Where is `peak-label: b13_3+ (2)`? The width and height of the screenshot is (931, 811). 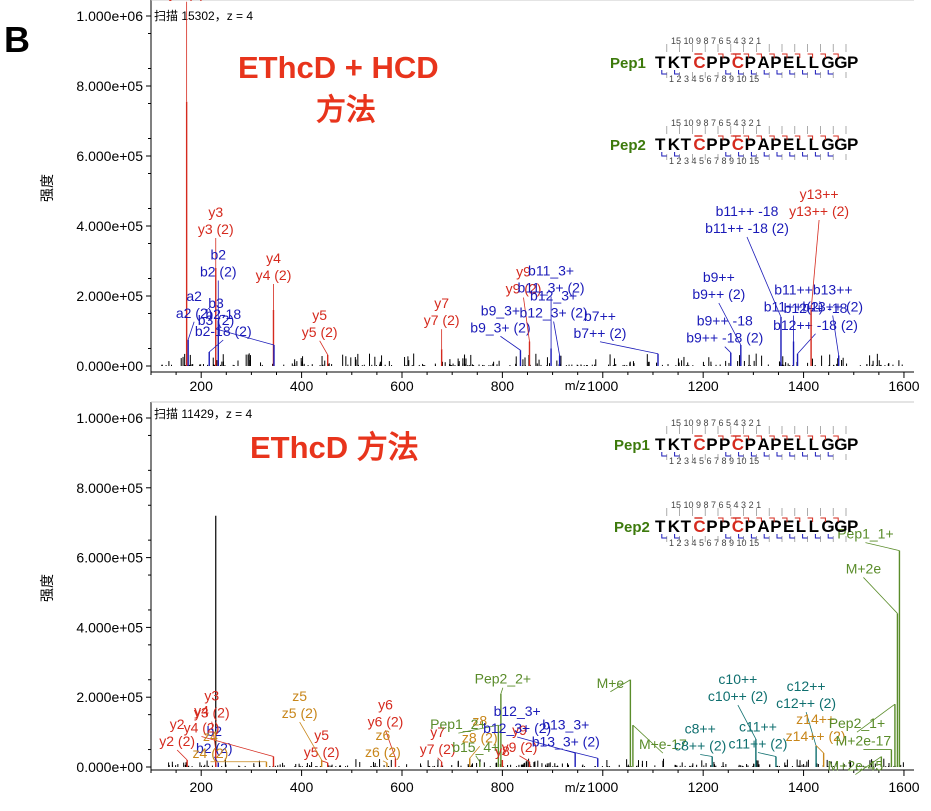
peak-label: b13_3+ (2) is located at coordinates (566, 741).